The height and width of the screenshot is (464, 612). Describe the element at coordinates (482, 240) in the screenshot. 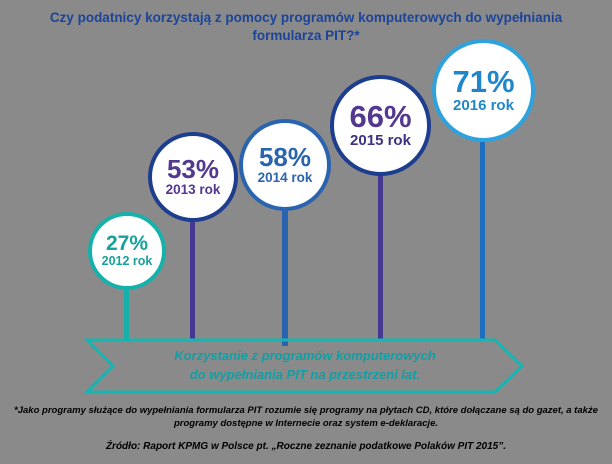

I see `stick-2016` at that location.